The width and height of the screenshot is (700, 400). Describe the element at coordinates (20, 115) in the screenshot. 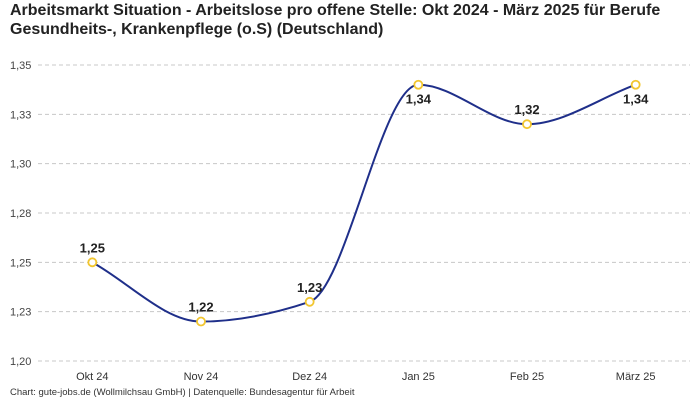

I see `y-tick-label: 1,33` at that location.